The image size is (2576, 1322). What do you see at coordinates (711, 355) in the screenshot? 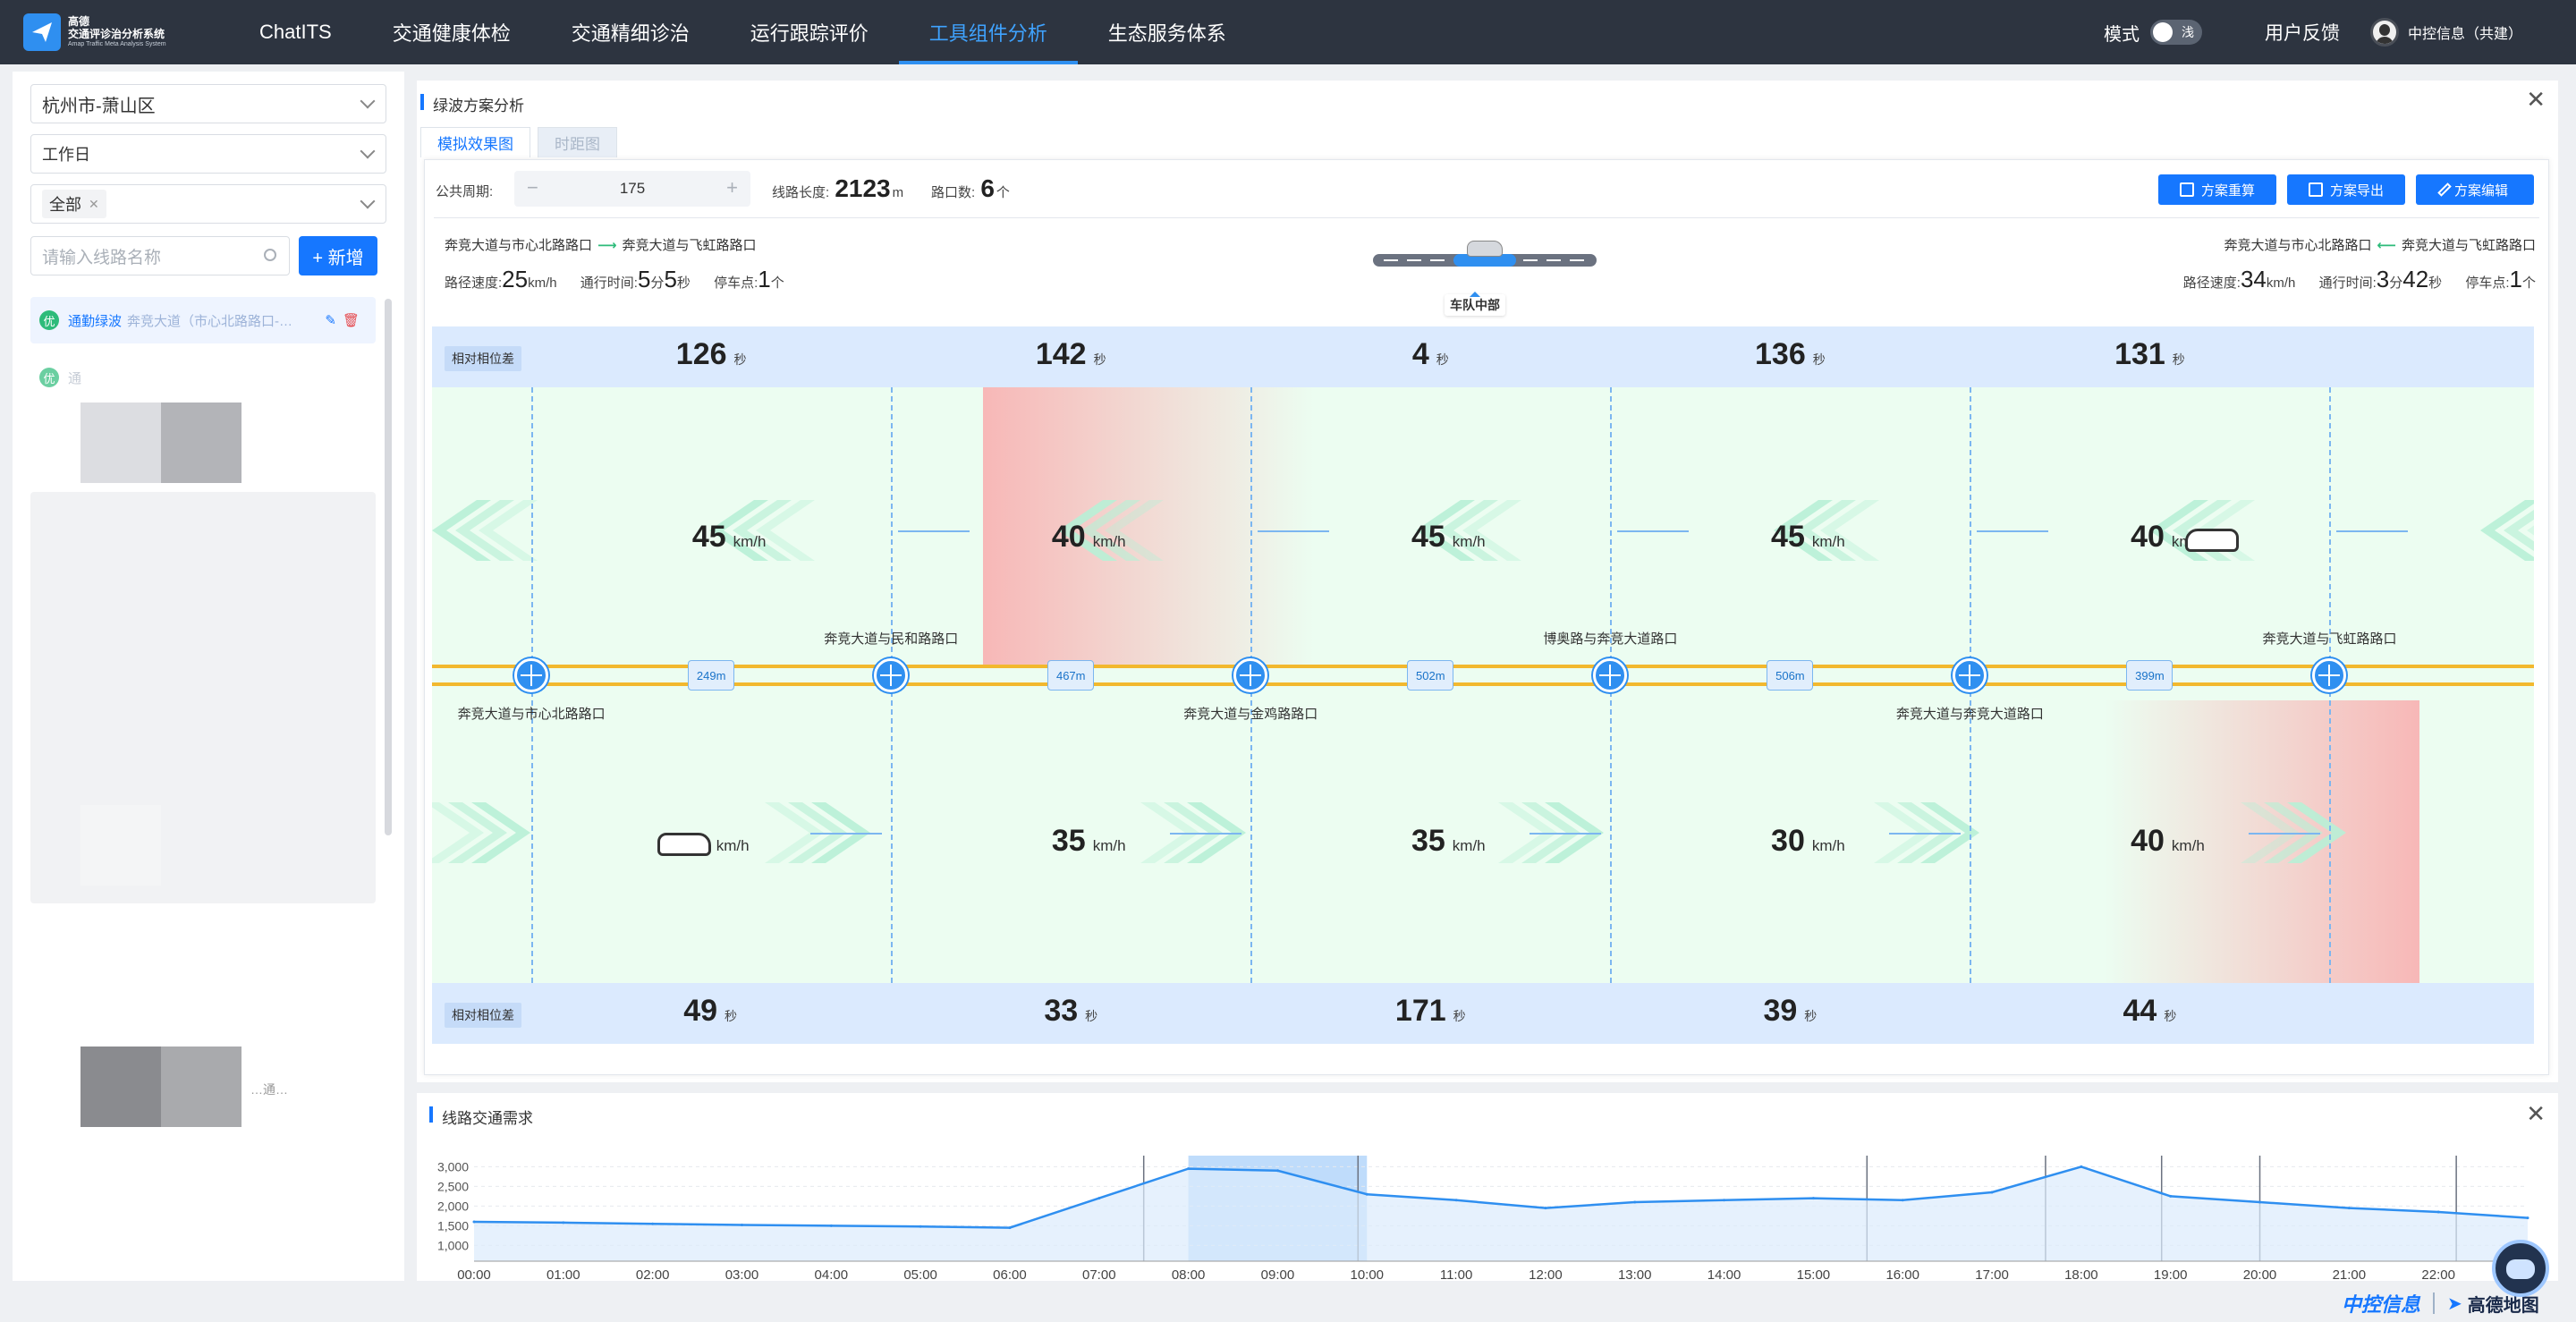
I see `phase-offset-top: 126 秒` at bounding box center [711, 355].